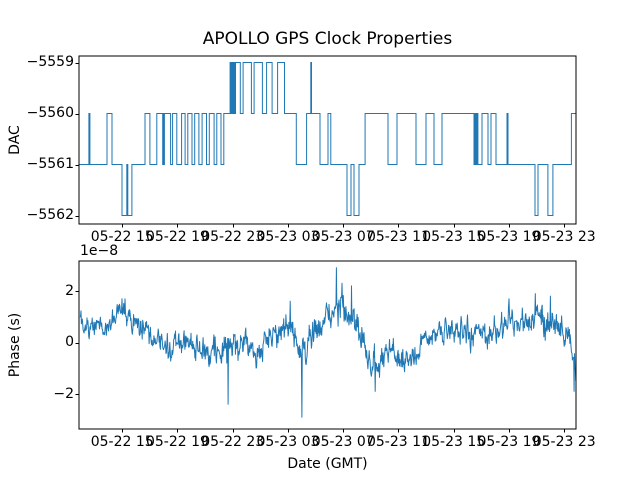 This screenshot has width=640, height=480. What do you see at coordinates (50, 62) in the screenshot?
I see `tick-label: −5559` at bounding box center [50, 62].